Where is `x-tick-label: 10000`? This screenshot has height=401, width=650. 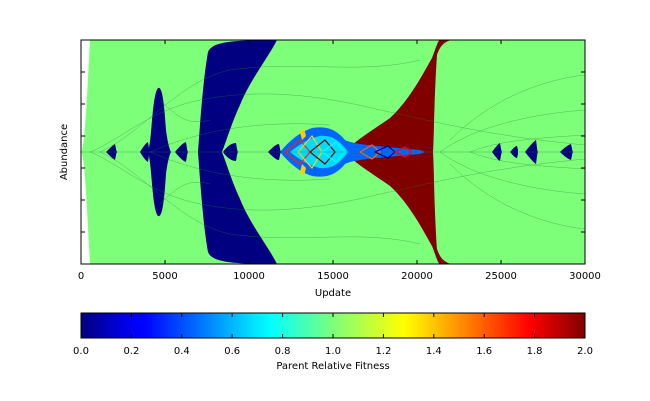 x-tick-label: 10000 is located at coordinates (249, 276).